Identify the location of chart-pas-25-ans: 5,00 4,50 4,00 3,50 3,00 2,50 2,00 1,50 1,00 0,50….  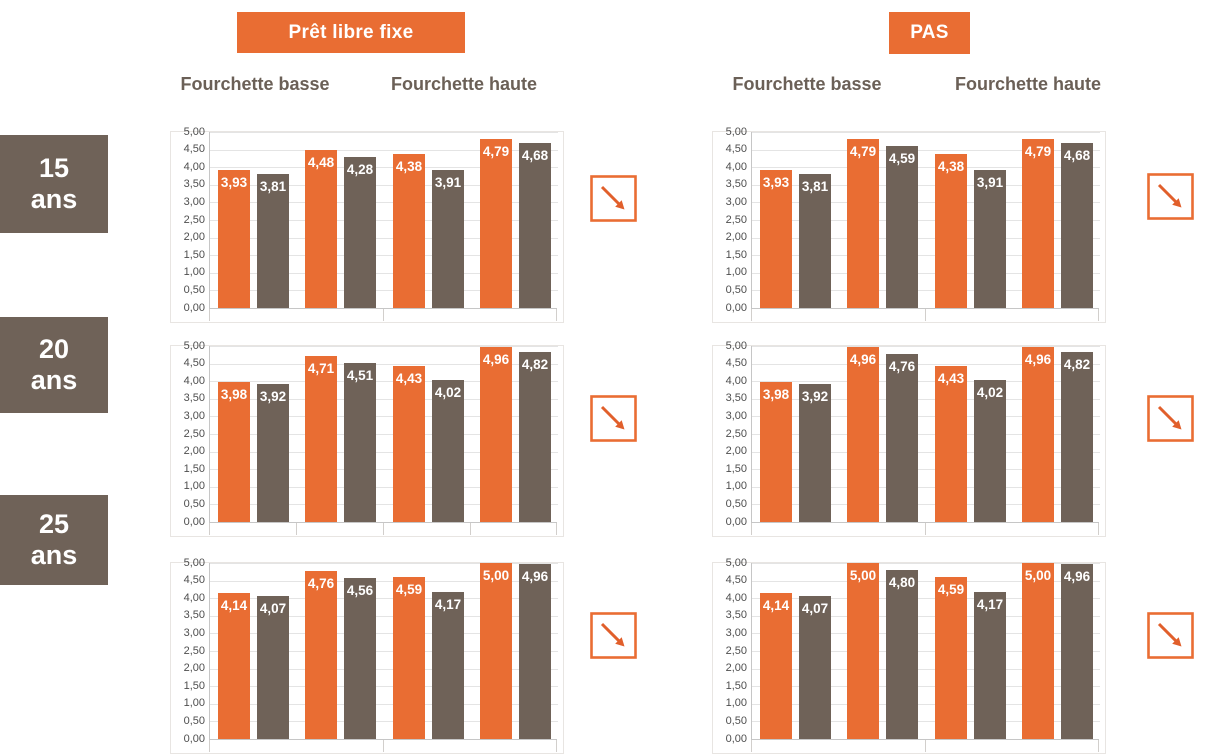
(909, 655).